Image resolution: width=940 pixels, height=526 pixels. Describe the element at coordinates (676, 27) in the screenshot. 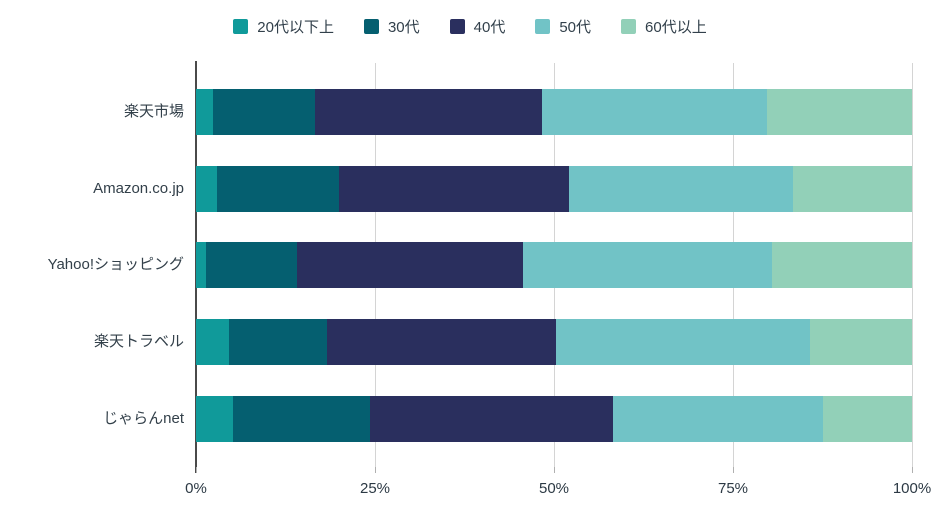

I see `legend-label: 60代以上` at that location.